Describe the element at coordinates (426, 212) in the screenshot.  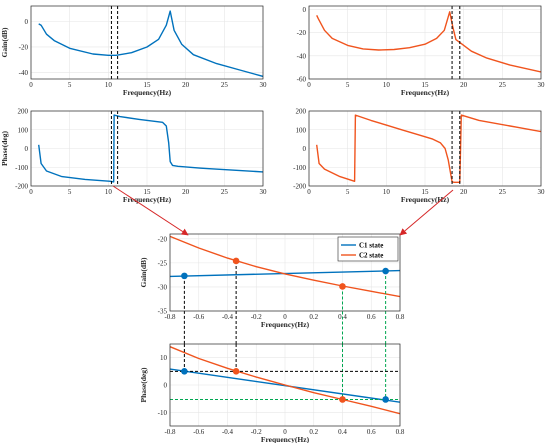
I see `zoom-arrow-right` at that location.